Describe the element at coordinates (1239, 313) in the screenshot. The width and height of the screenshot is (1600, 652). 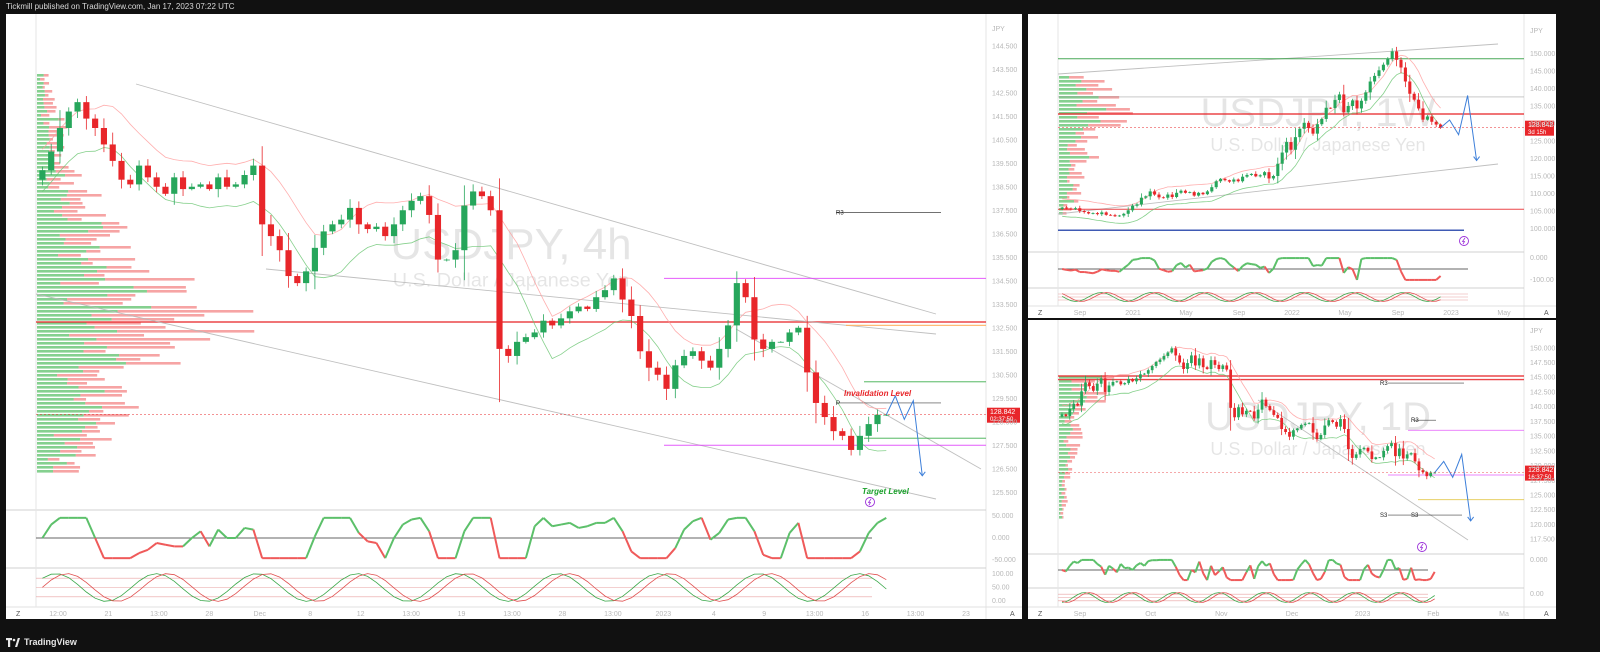
I see `time-axis-tick: Sep` at that location.